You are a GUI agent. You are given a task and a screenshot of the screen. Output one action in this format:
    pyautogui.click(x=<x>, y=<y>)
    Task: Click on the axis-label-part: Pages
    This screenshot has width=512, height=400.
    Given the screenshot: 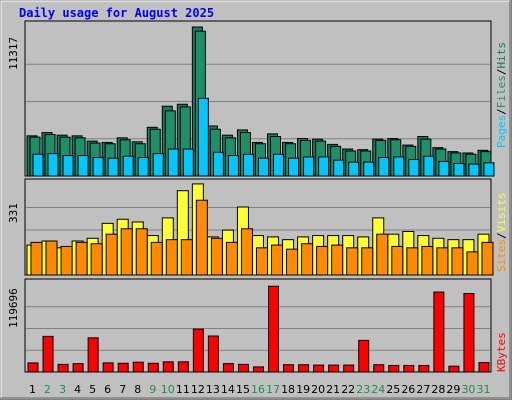 What is the action you would take?
    pyautogui.click(x=501, y=131)
    